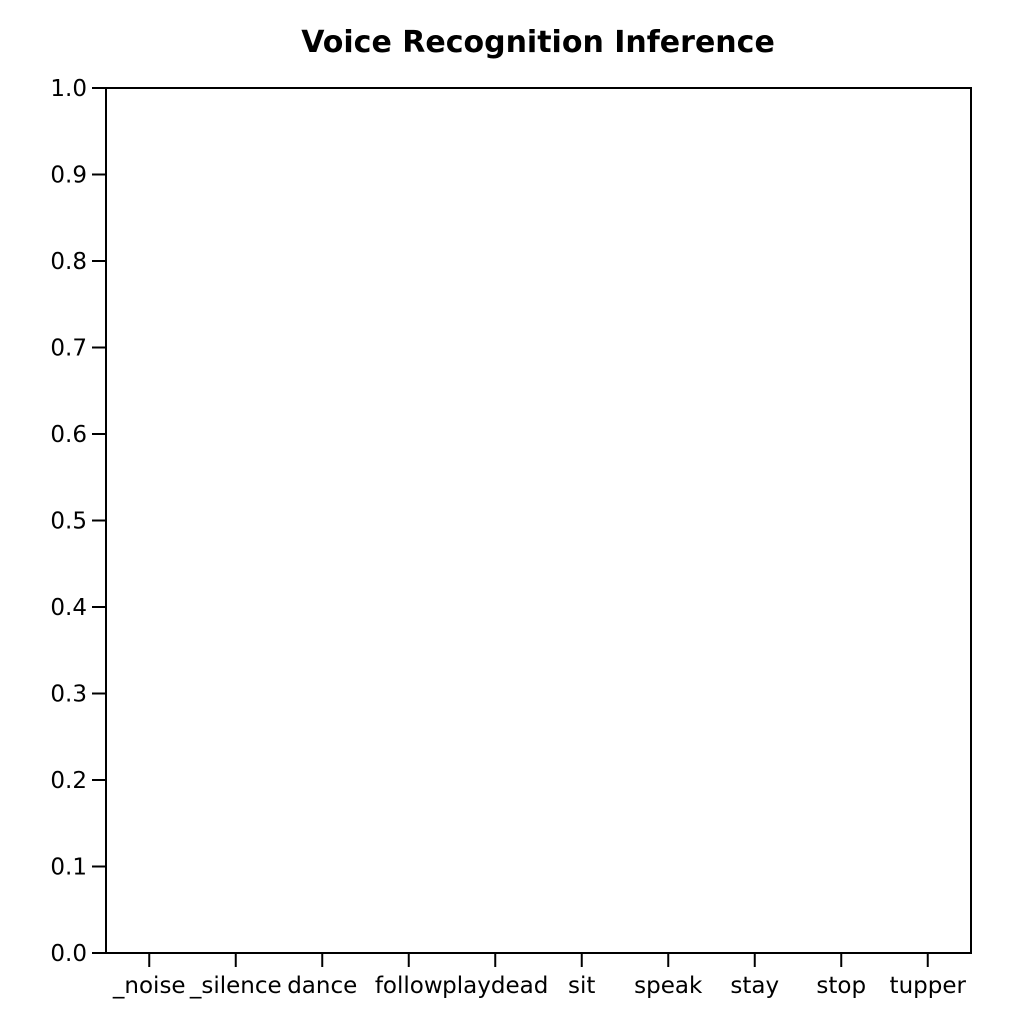 The height and width of the screenshot is (1024, 1024). What do you see at coordinates (409, 986) in the screenshot?
I see `x-tick-label: follow` at bounding box center [409, 986].